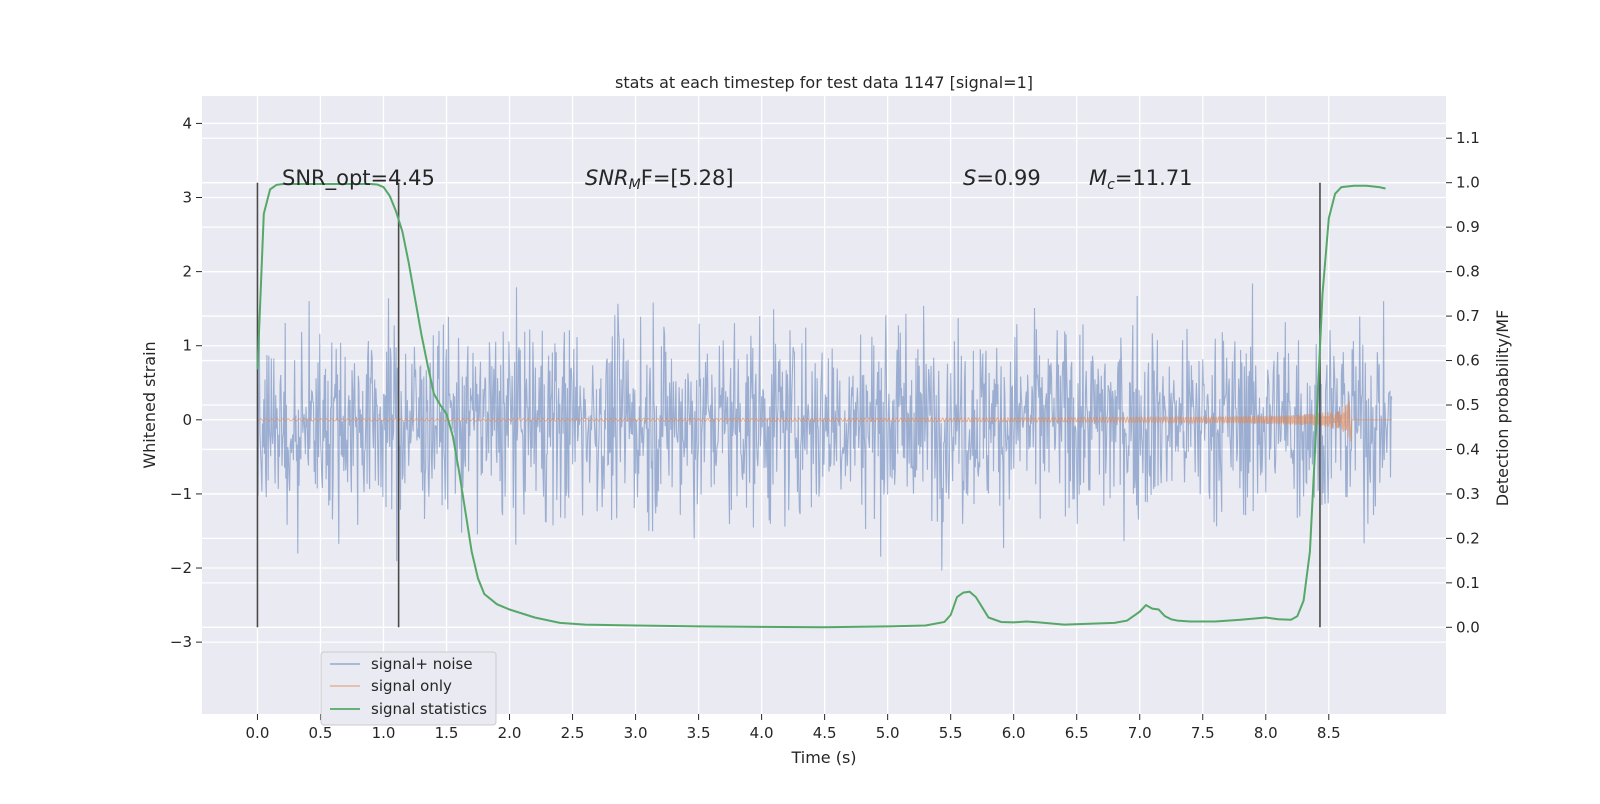  I want to click on x-axis-label: Time (s), so click(823, 757).